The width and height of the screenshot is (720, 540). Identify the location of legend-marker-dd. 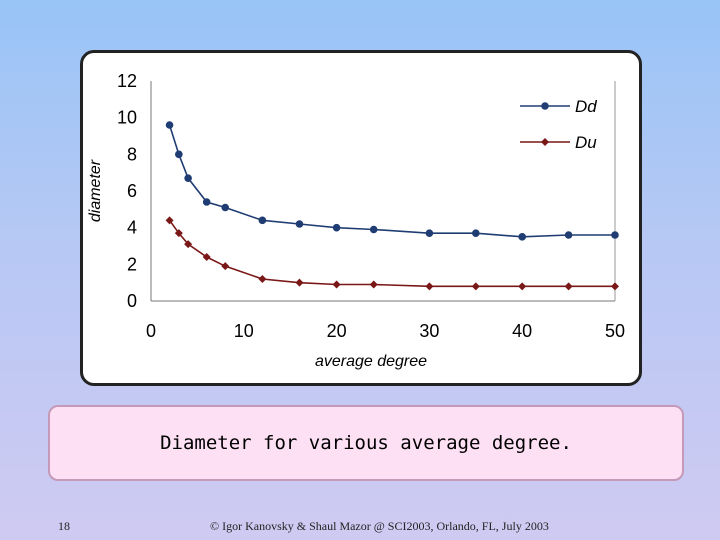
(545, 106).